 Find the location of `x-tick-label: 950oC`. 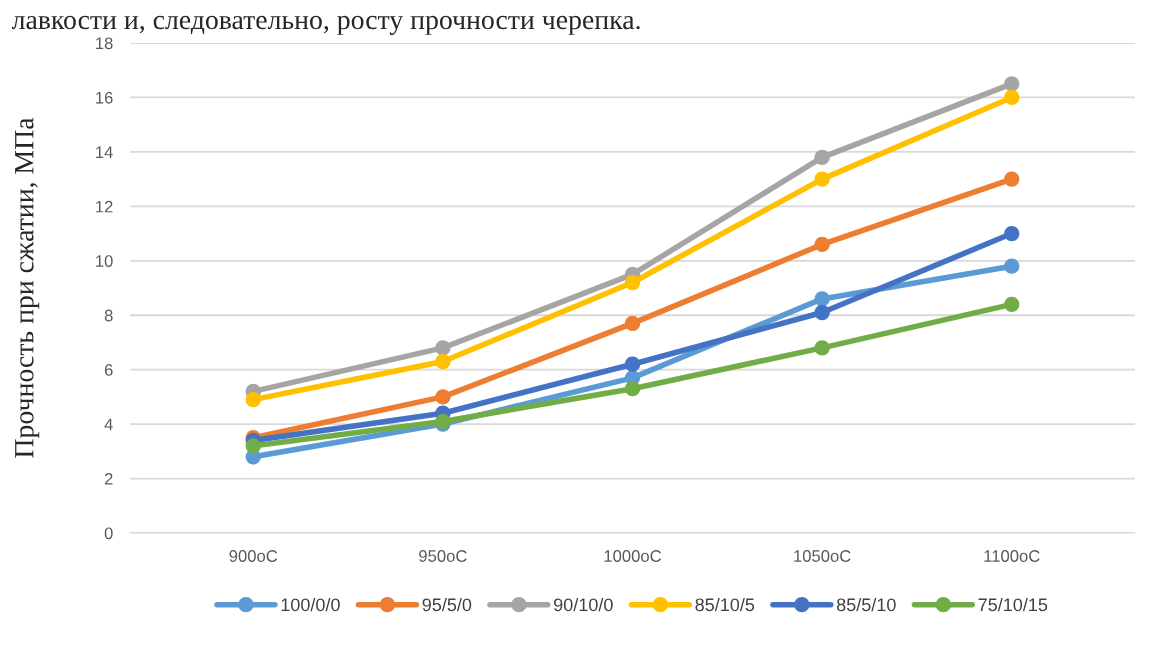

x-tick-label: 950oC is located at coordinates (443, 556).